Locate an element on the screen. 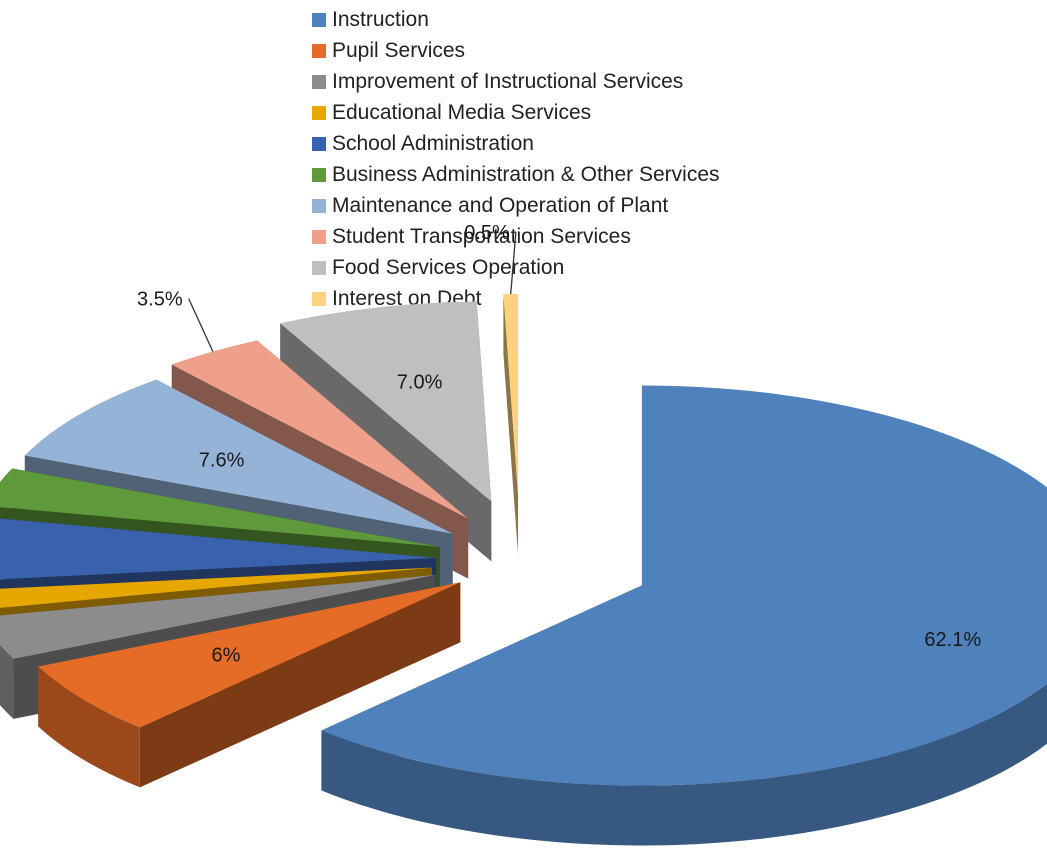 This screenshot has width=1047, height=862. legend-item: Maintenance and Operation of Plant is located at coordinates (516, 205).